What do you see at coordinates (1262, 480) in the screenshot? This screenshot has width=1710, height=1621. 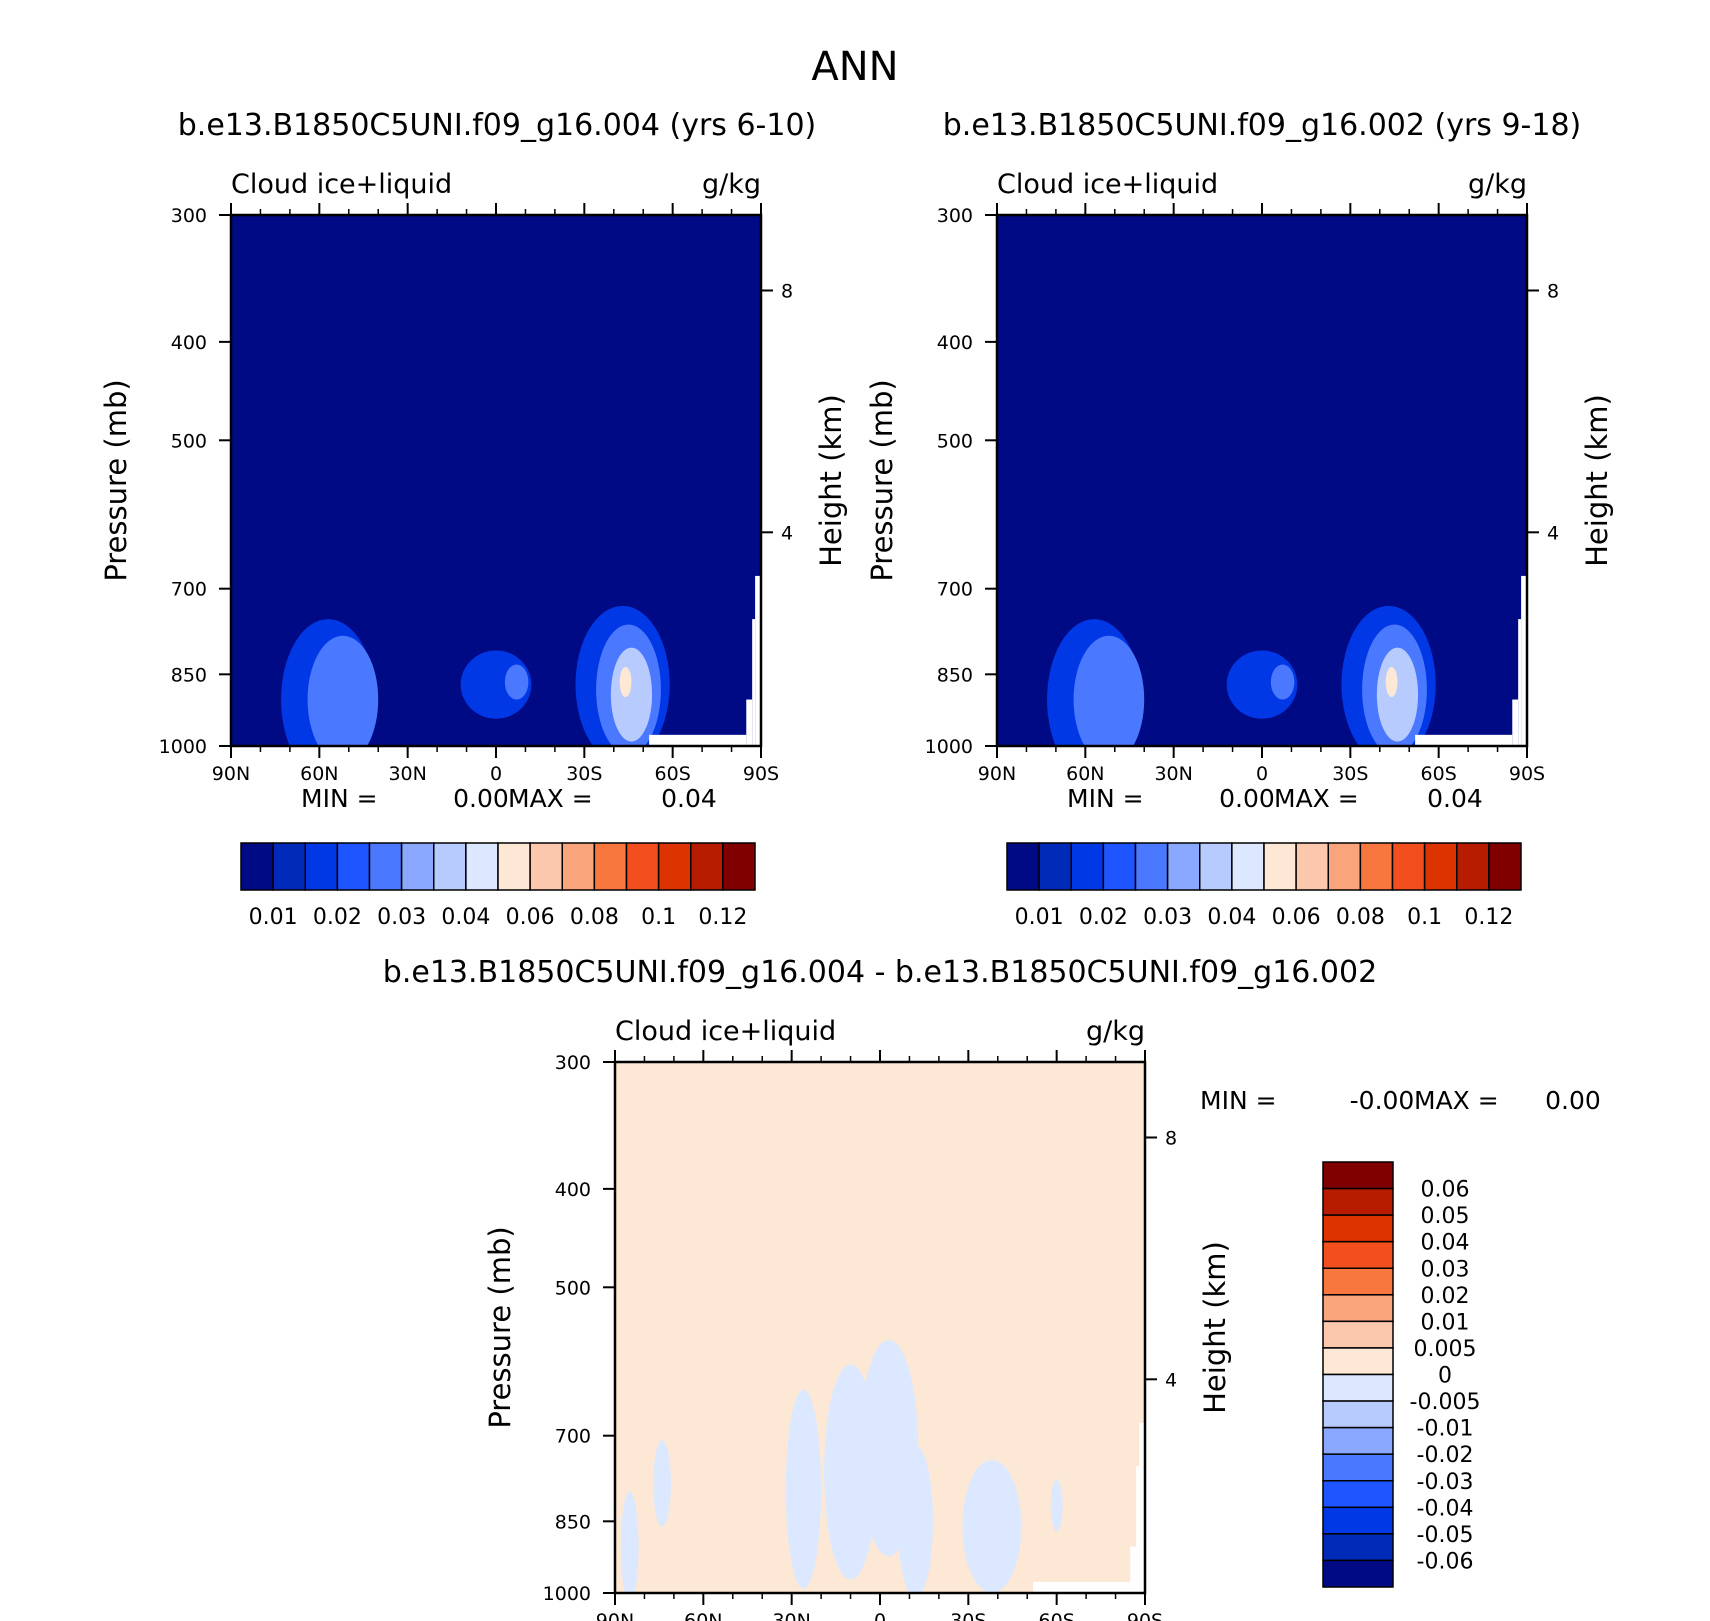 I see `plot-area` at bounding box center [1262, 480].